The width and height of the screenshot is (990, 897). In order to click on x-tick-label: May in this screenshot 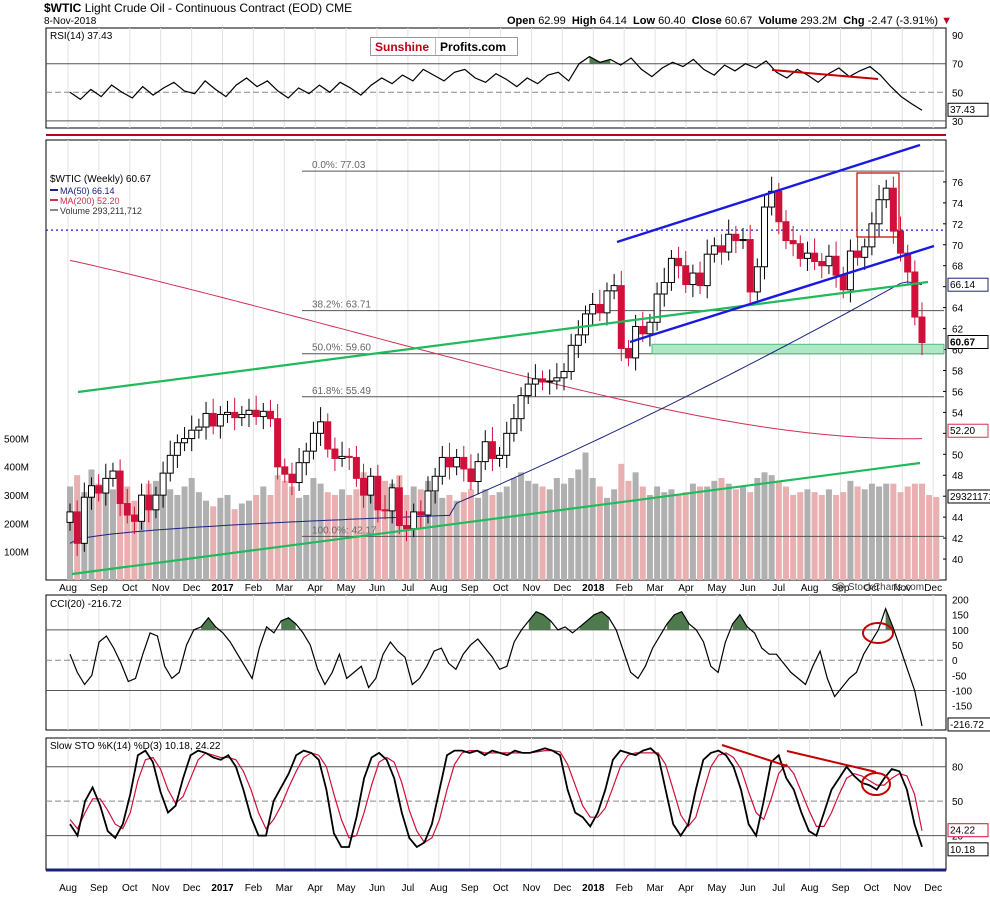, I will do `click(346, 888)`.